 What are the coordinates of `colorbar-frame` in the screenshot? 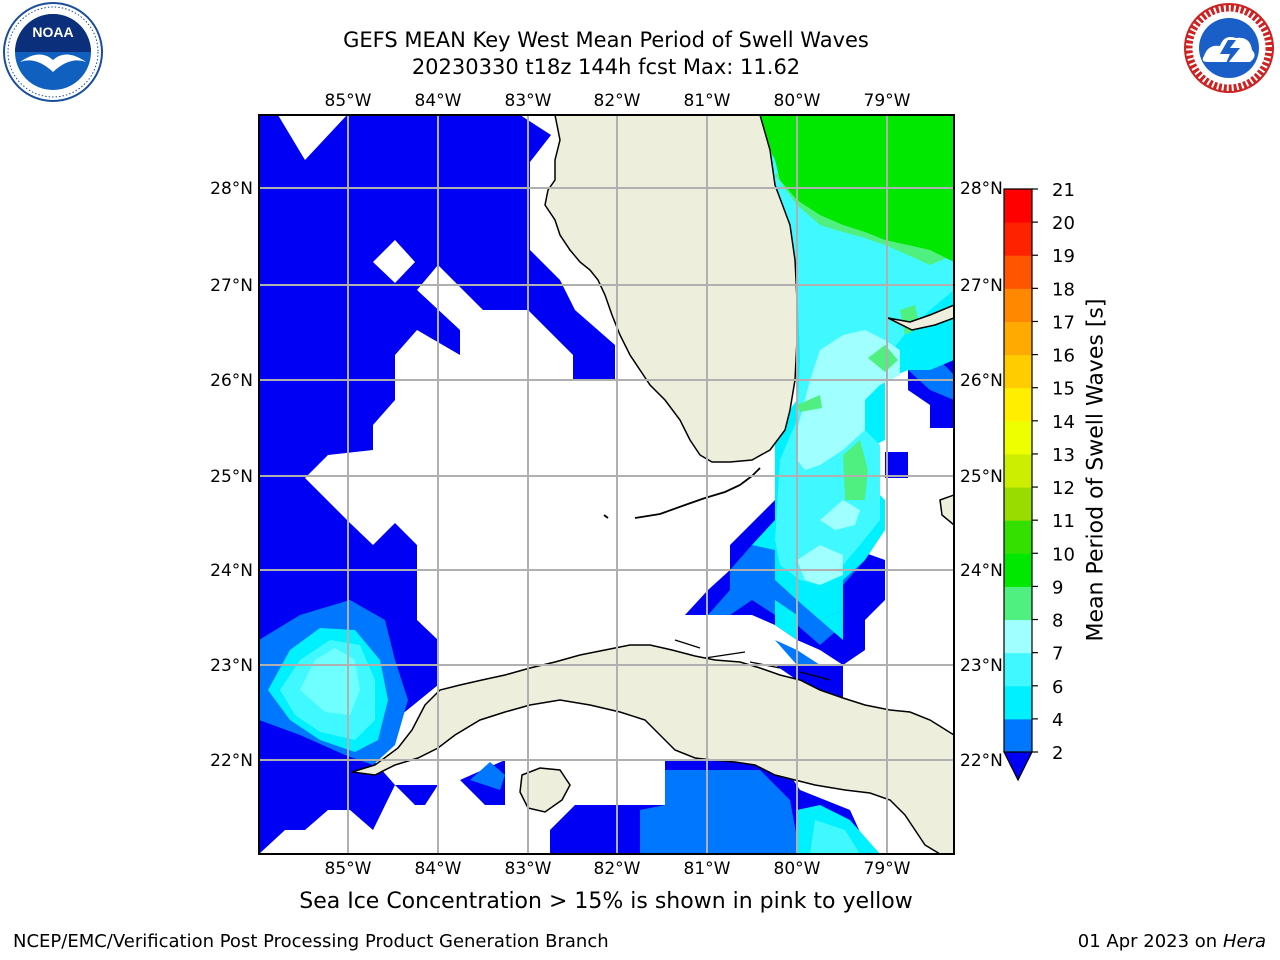 It's located at (1018, 470).